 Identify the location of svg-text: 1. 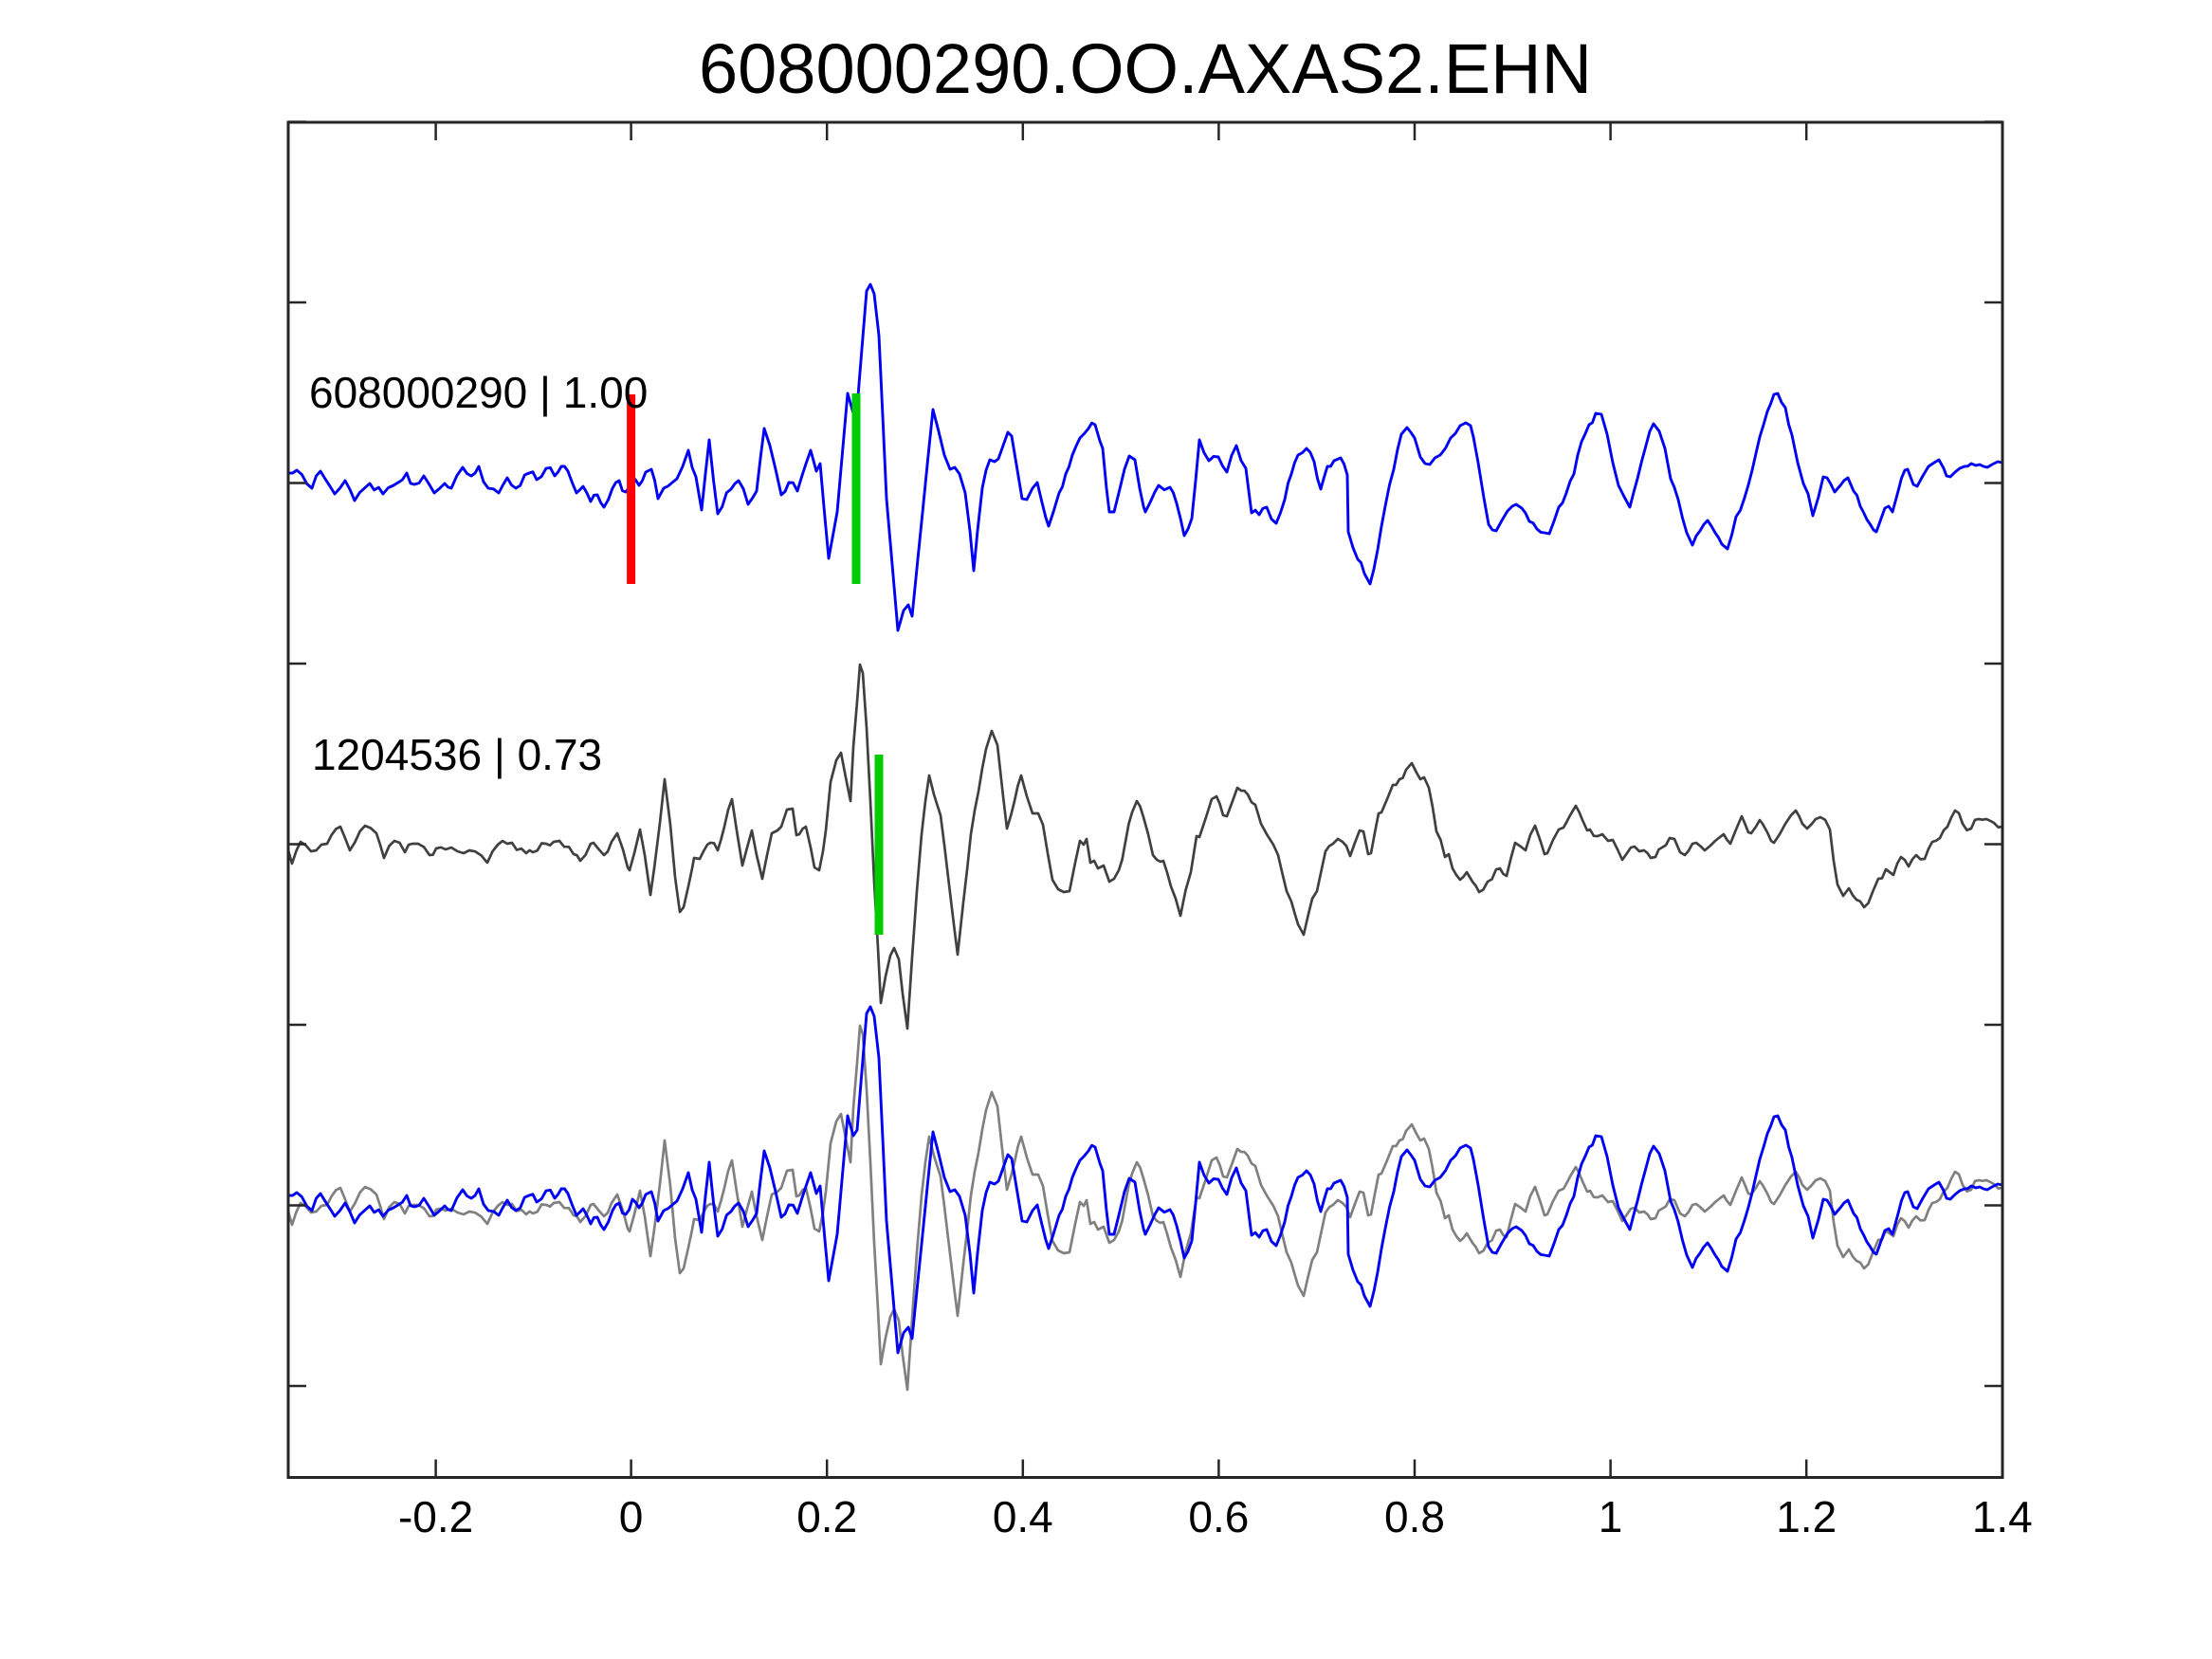
(1611, 1516).